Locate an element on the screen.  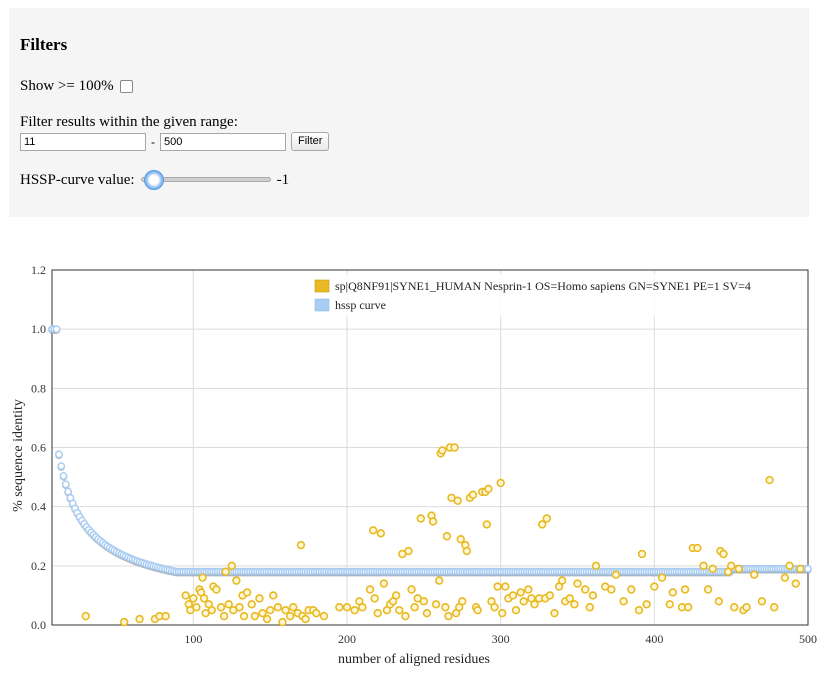
legend-label-hssp: hssp curve is located at coordinates (360, 305).